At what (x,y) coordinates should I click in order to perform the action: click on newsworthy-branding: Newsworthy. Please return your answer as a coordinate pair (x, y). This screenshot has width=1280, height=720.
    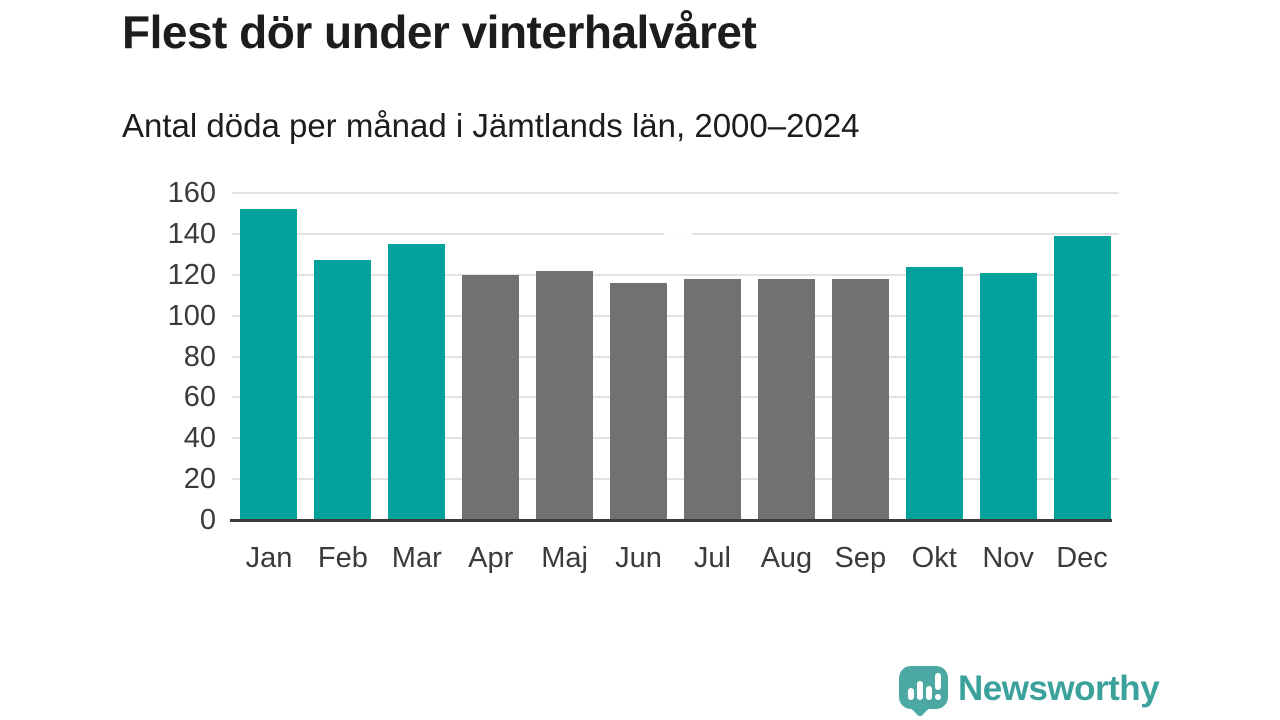
    Looking at the image, I should click on (1029, 692).